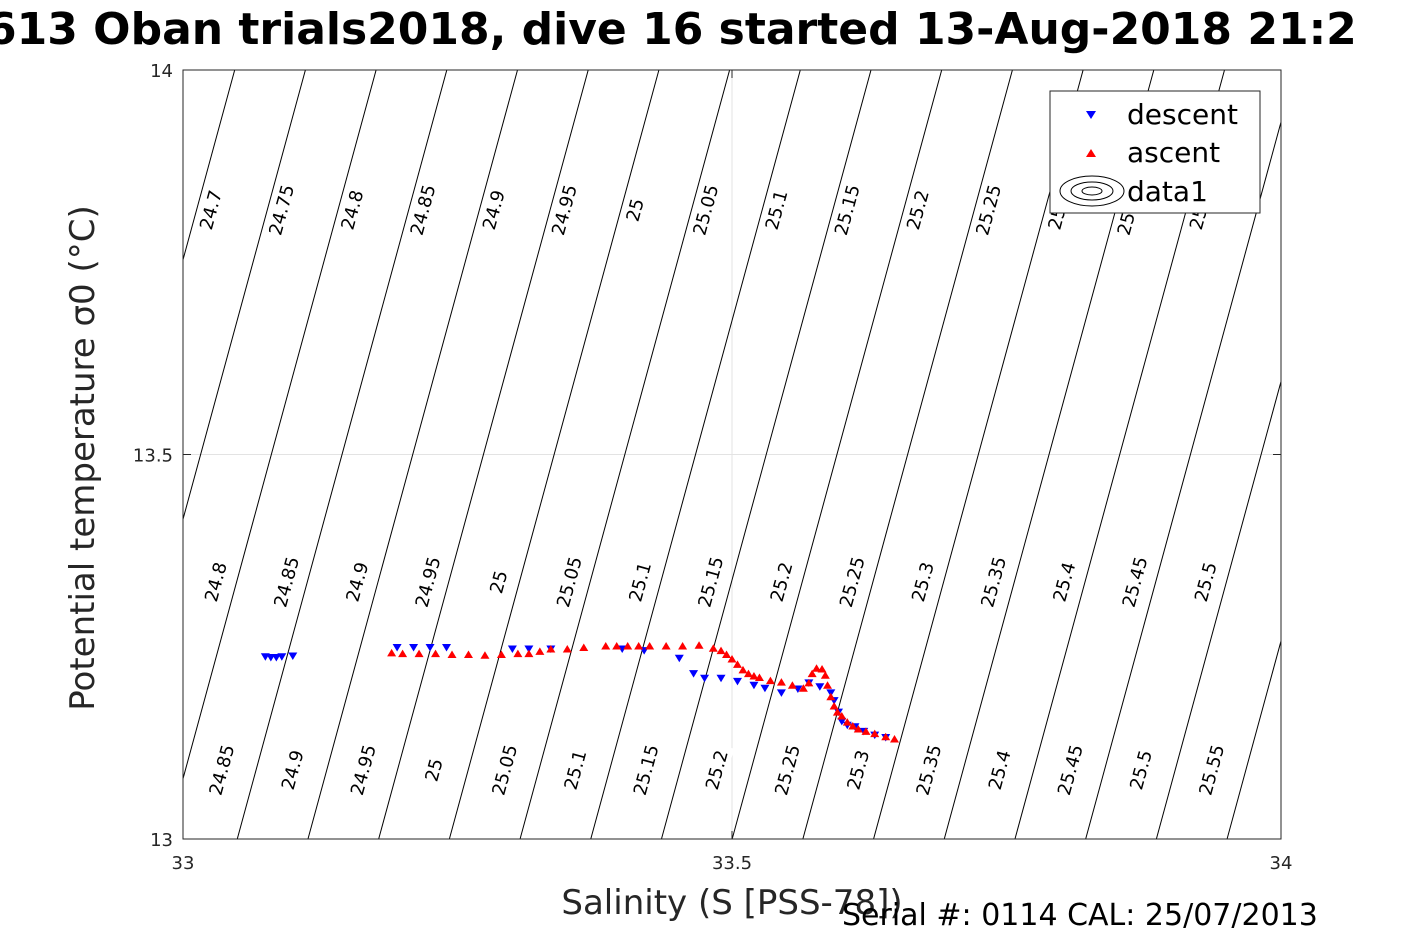 The height and width of the screenshot is (945, 1417). What do you see at coordinates (1092, 191) in the screenshot?
I see `legend-contour-icon` at bounding box center [1092, 191].